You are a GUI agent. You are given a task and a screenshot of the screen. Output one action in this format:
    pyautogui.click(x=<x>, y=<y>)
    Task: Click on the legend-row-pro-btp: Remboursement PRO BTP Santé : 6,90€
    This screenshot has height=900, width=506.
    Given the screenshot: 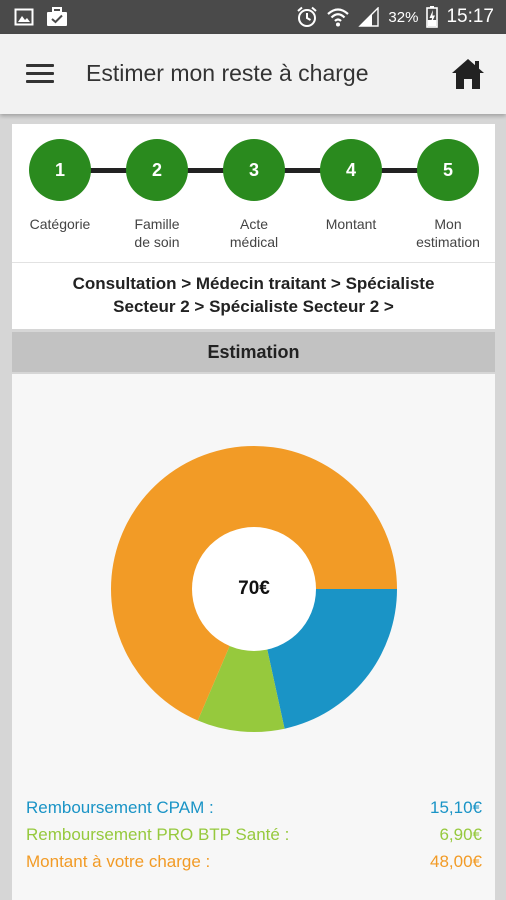 What is the action you would take?
    pyautogui.click(x=254, y=835)
    